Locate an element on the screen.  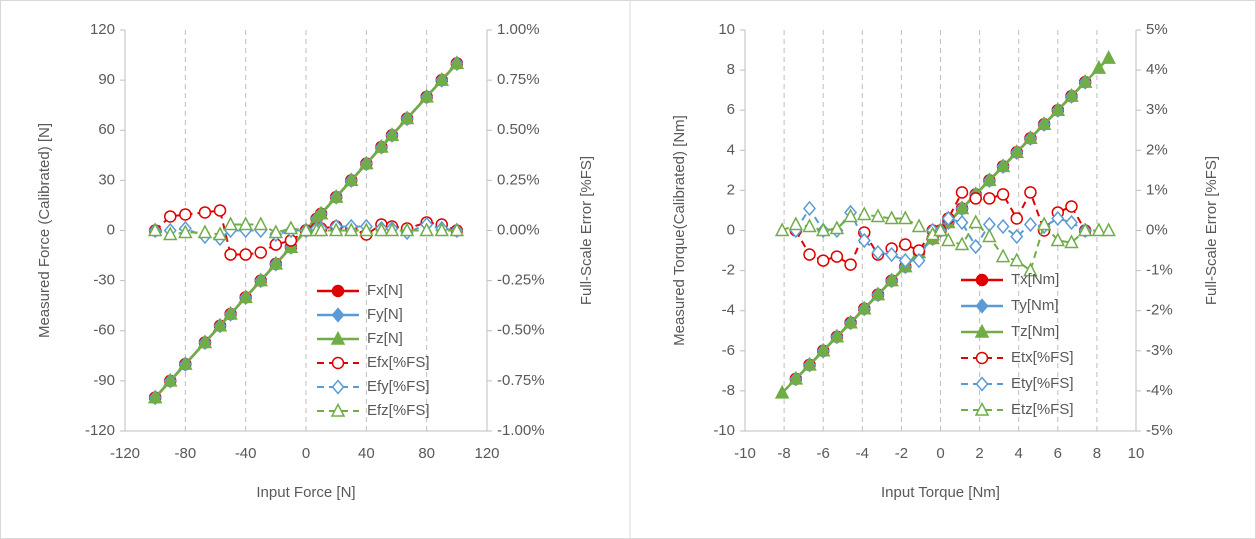
legend-label: Ety[%FS] is located at coordinates (1042, 383).